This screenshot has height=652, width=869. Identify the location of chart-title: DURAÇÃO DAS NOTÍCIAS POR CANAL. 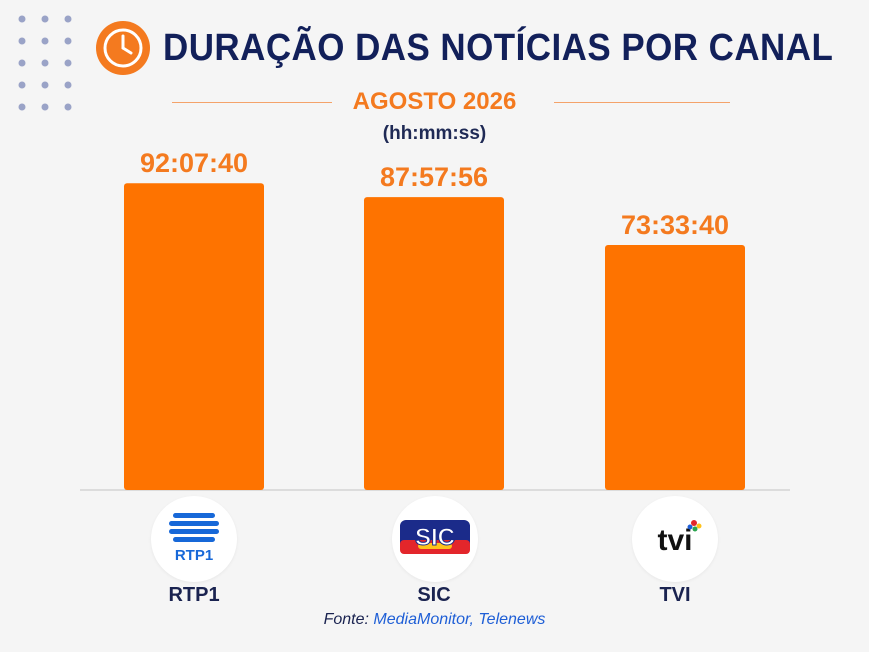
(498, 47).